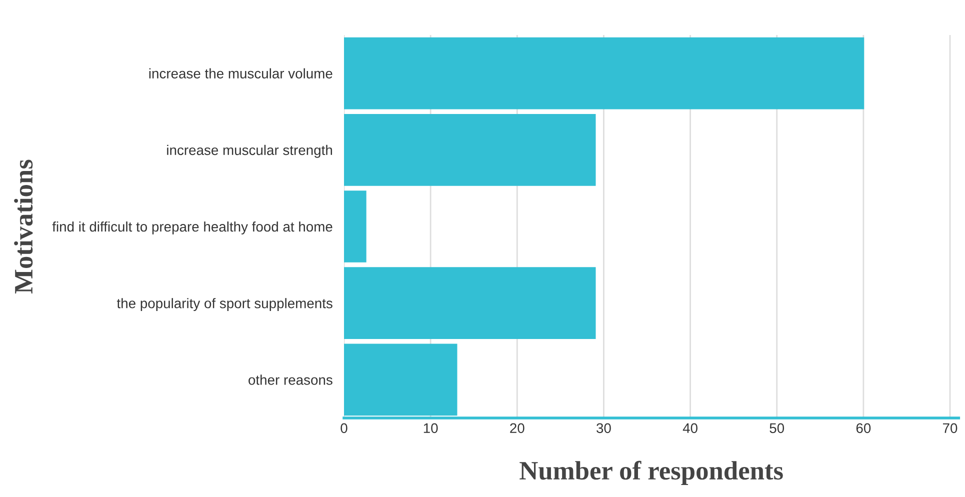 Image resolution: width=965 pixels, height=497 pixels. I want to click on y-tick-label: increase the muscular volume, so click(240, 73).